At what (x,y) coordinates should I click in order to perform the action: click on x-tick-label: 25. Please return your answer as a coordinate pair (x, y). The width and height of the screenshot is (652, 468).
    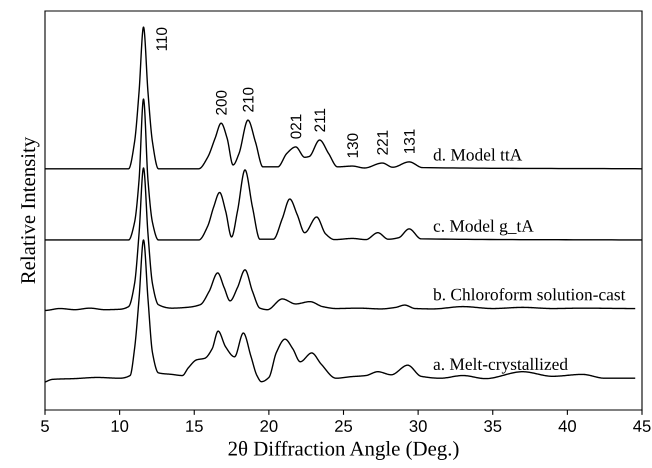
    Looking at the image, I should click on (343, 426).